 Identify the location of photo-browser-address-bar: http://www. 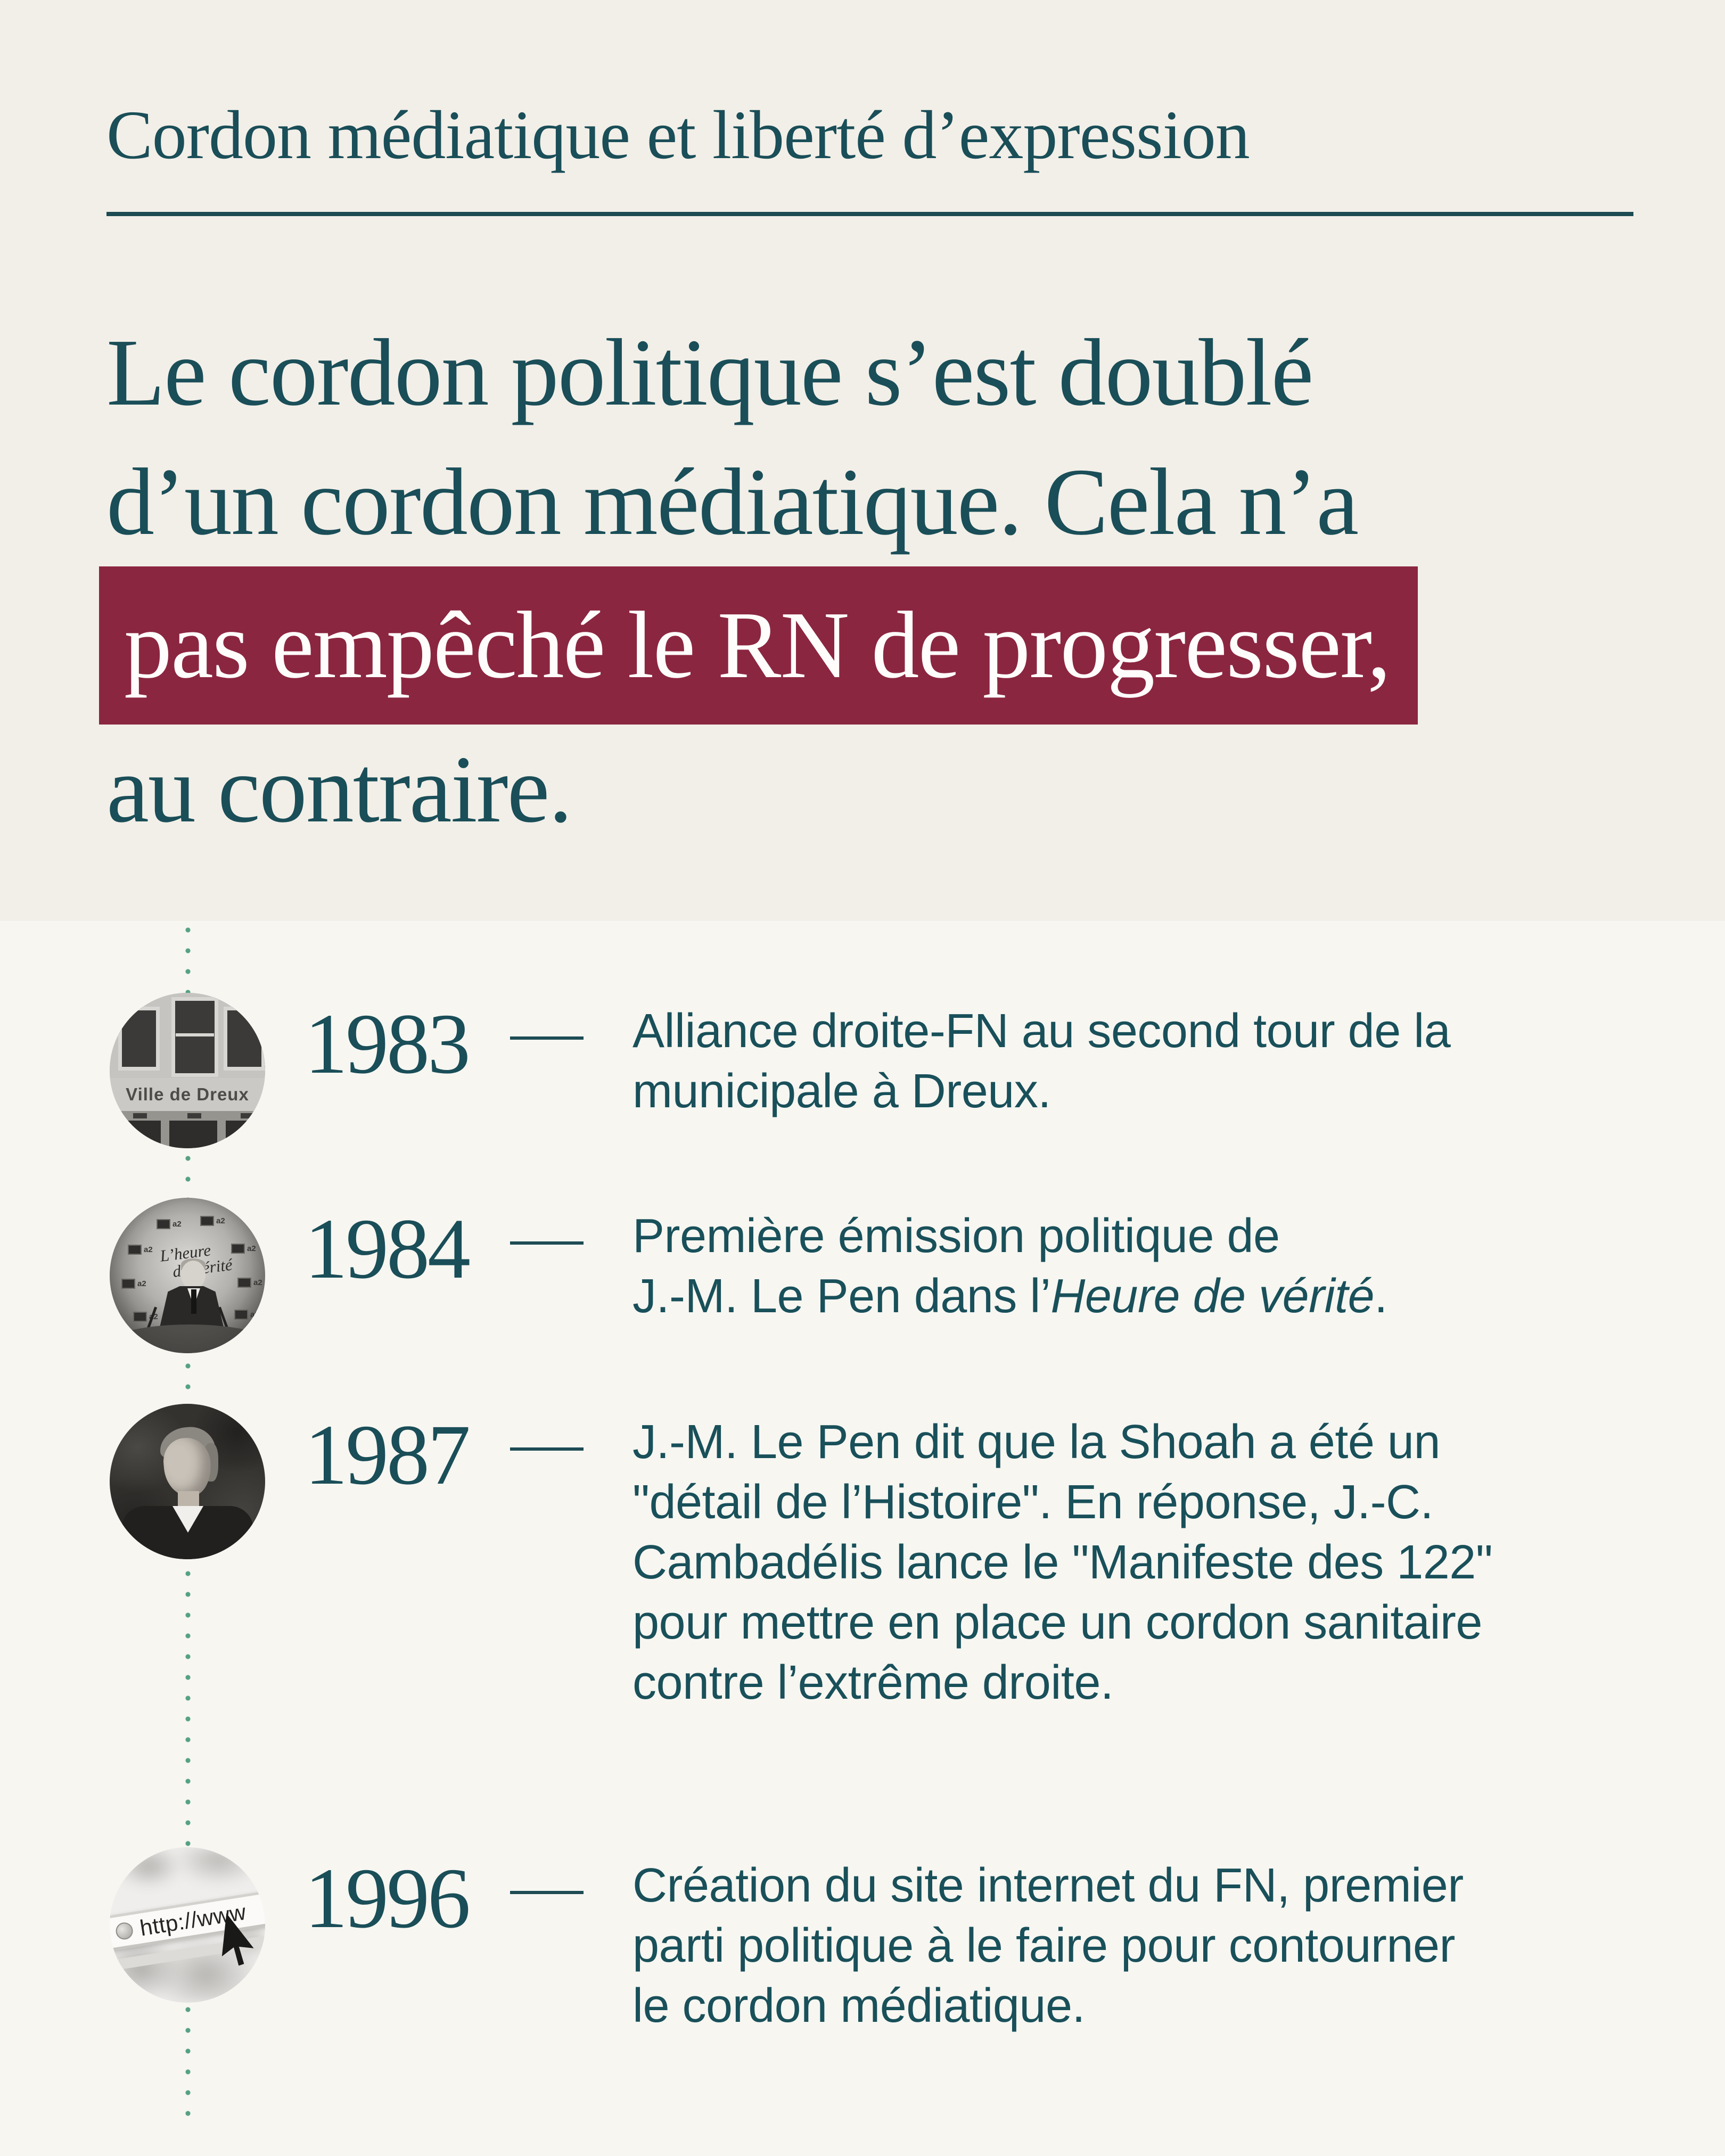
(187, 1925).